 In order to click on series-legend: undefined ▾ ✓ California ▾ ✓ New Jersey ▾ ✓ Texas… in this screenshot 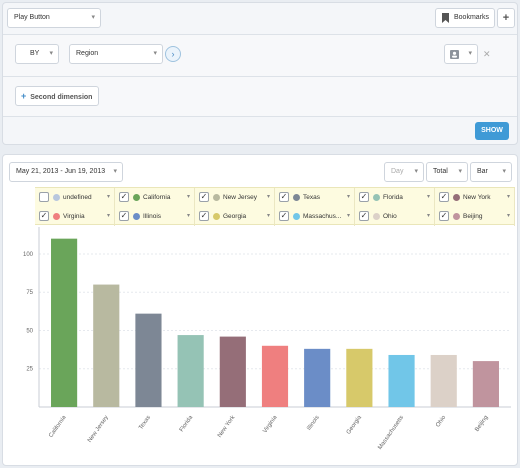, I will do `click(275, 206)`.